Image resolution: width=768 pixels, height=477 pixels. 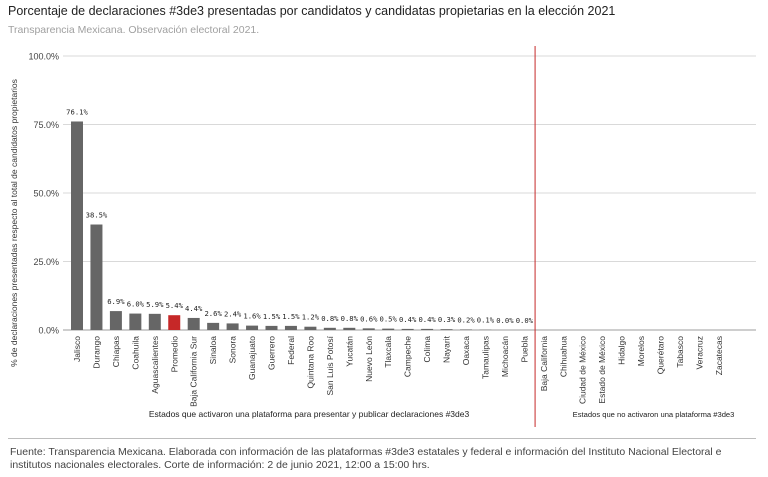 What do you see at coordinates (349, 351) in the screenshot?
I see `x-tick-label: Yucatán` at bounding box center [349, 351].